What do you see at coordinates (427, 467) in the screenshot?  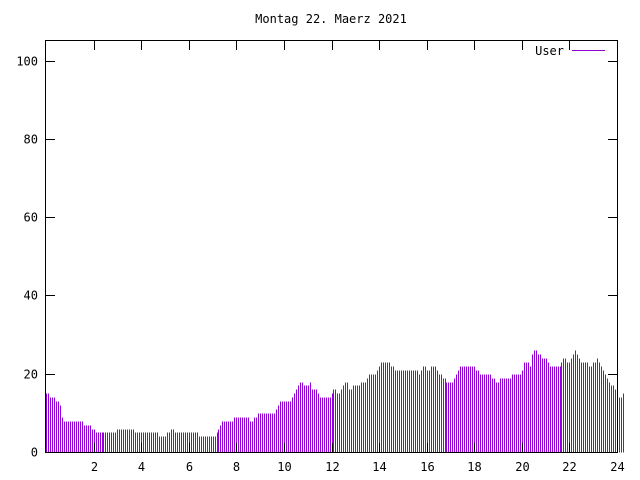 I see `x-tick-label: 16` at bounding box center [427, 467].